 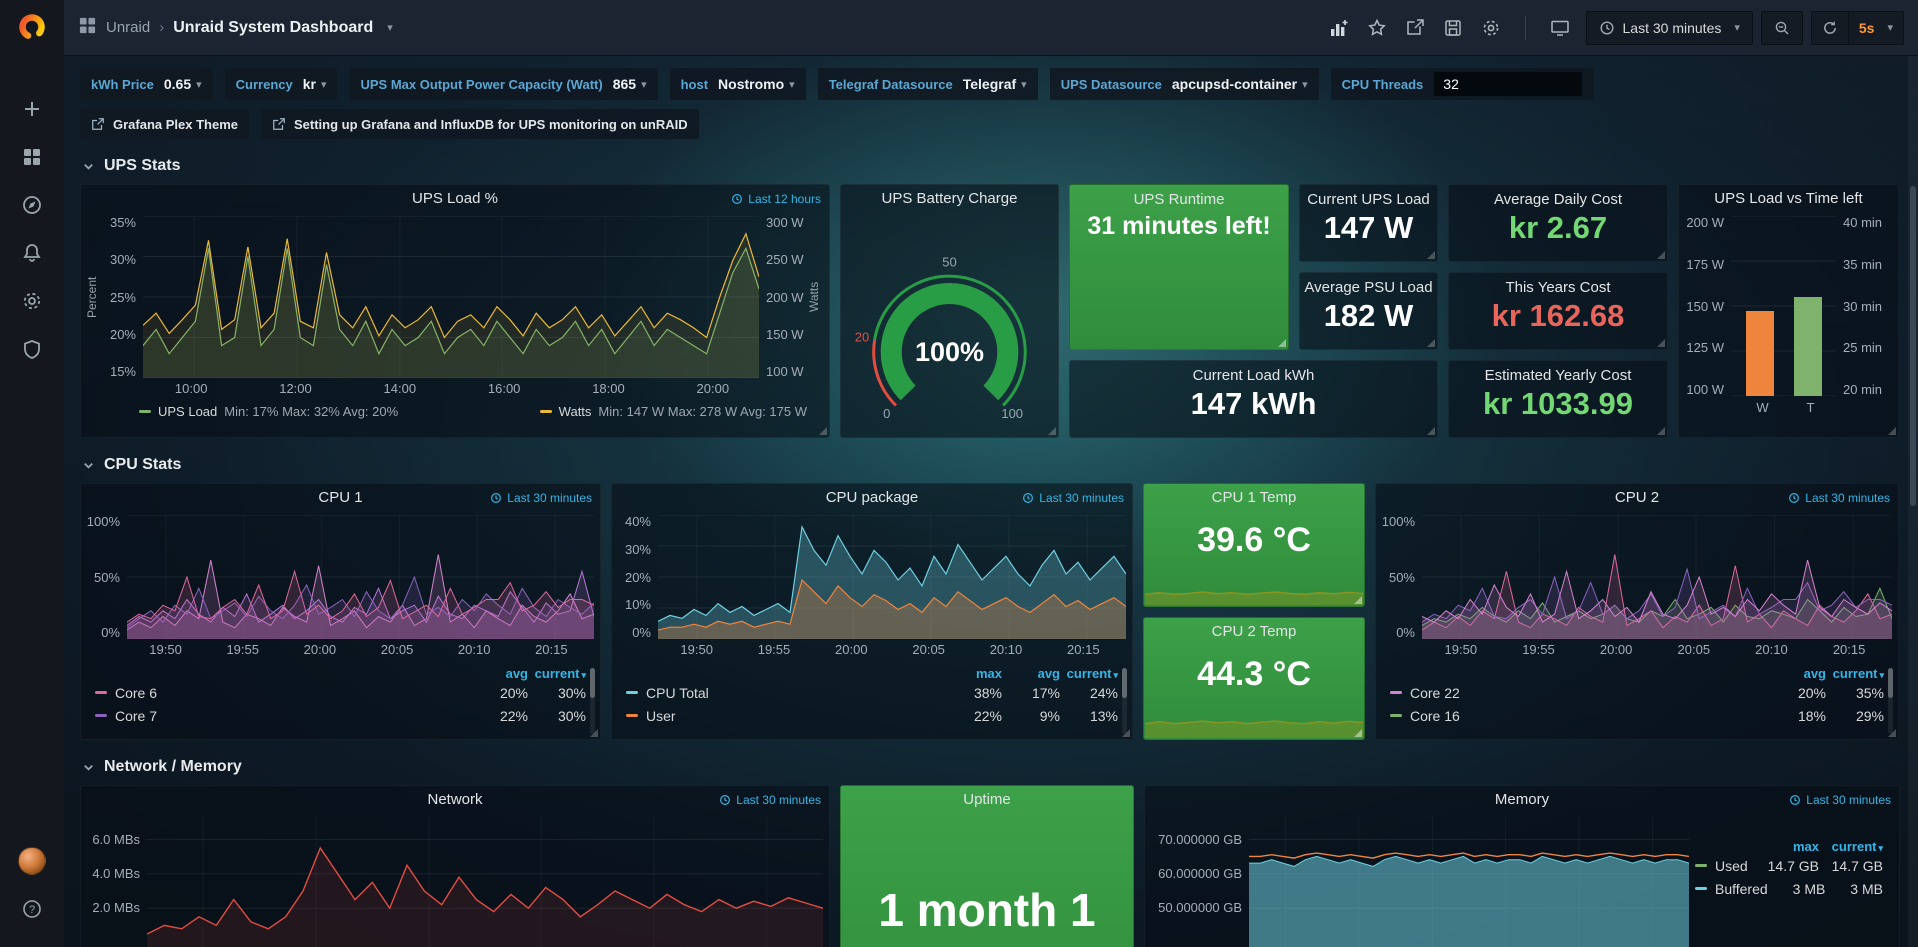 What do you see at coordinates (268, 411) in the screenshot?
I see `legend-item: UPS Load Min: 17% Max: 32% Avg: 20%` at bounding box center [268, 411].